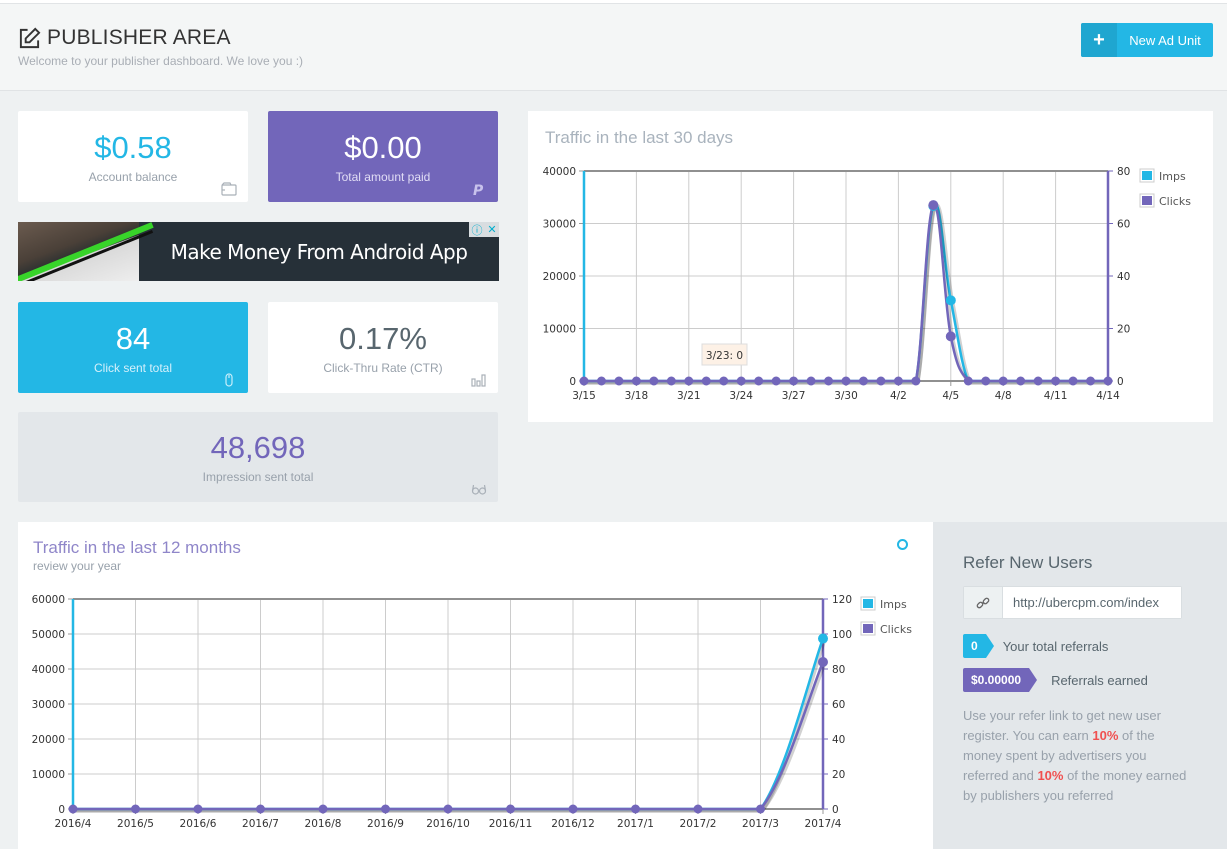 The width and height of the screenshot is (1227, 849). What do you see at coordinates (133, 147) in the screenshot?
I see `account-balance-value: $0.58` at bounding box center [133, 147].